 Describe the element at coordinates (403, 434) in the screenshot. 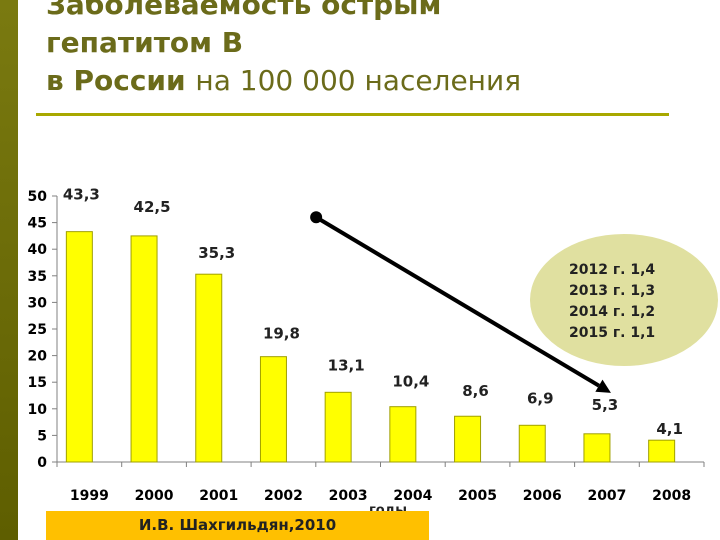

I see `bar-2004` at that location.